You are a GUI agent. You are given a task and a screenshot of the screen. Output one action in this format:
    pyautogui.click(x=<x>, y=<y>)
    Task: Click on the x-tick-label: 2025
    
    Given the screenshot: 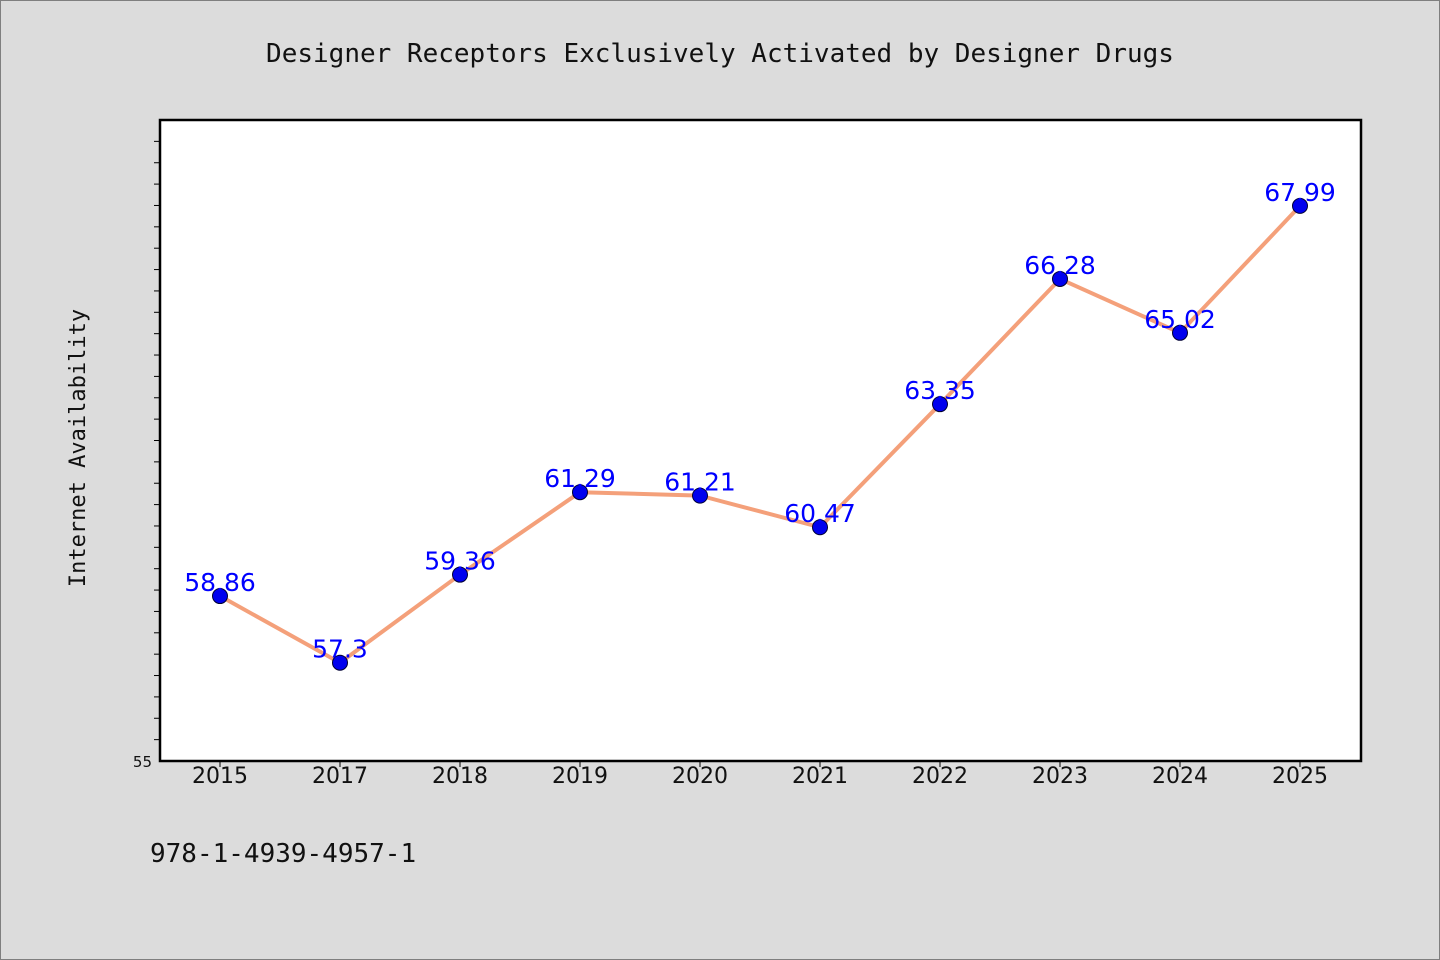 What is the action you would take?
    pyautogui.click(x=1300, y=776)
    